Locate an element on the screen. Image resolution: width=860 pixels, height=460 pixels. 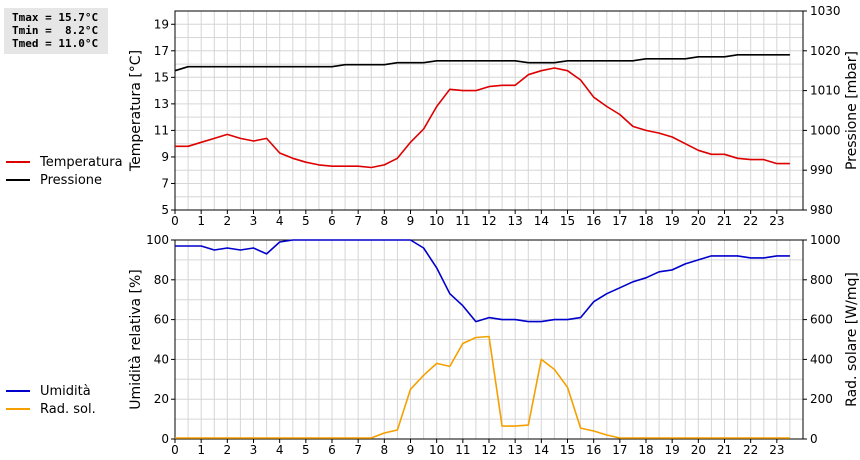
panel0-x-tick-label: 10 is located at coordinates (436, 221).